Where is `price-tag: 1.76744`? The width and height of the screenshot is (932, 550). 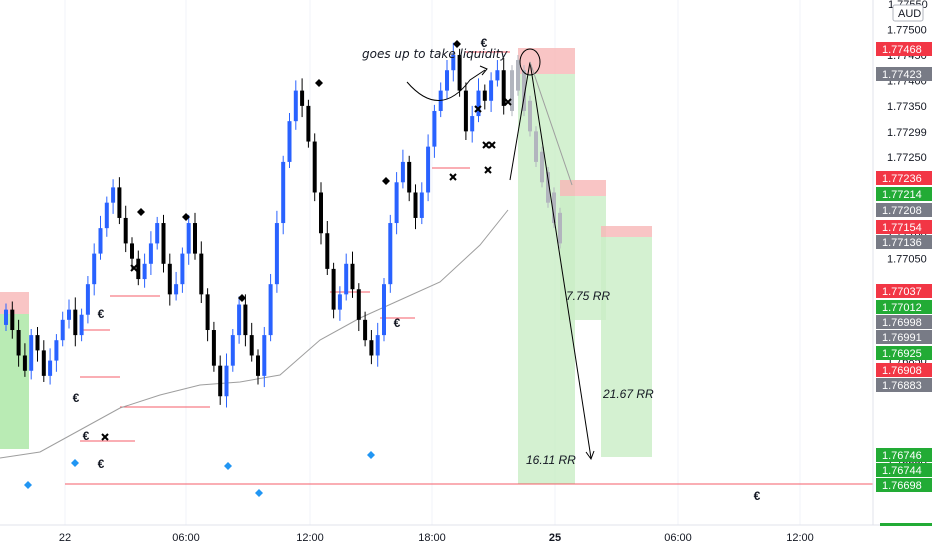
price-tag: 1.76744 is located at coordinates (904, 470).